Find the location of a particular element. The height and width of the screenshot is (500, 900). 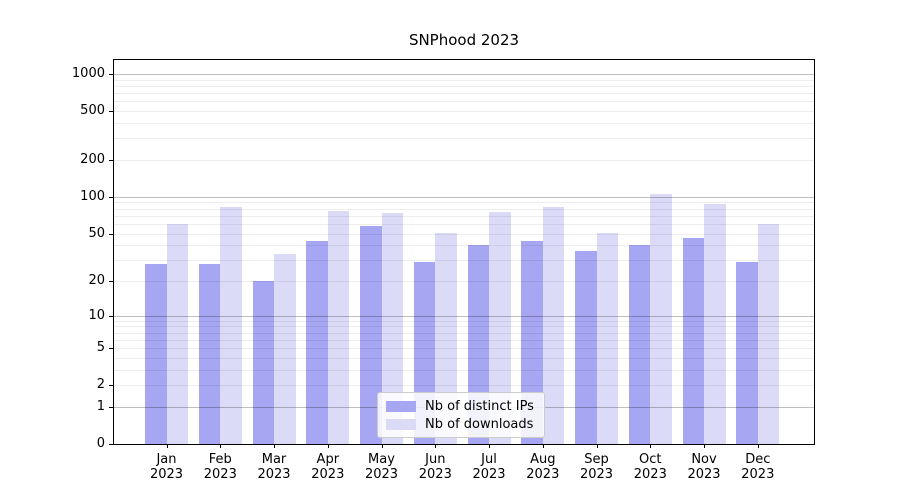

bar-downloads-dec is located at coordinates (768, 333).